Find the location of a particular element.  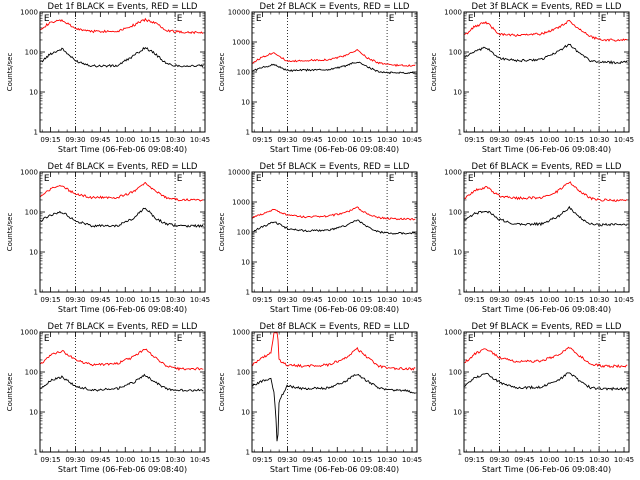

panel-title: Det 6f BLACK = Events, RED = LLD is located at coordinates (547, 167).